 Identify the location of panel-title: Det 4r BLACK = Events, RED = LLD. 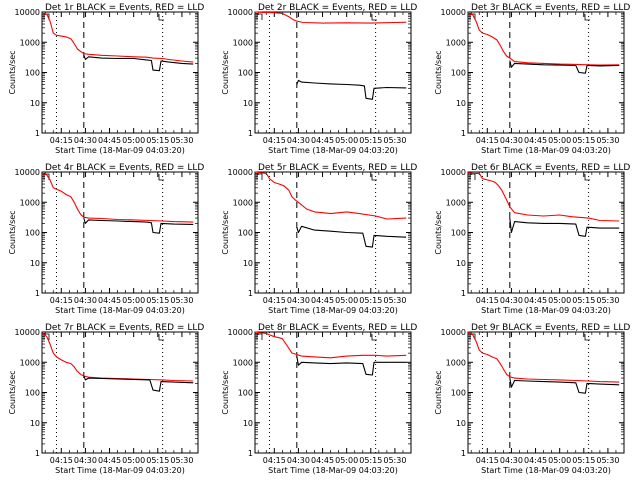
(124, 168).